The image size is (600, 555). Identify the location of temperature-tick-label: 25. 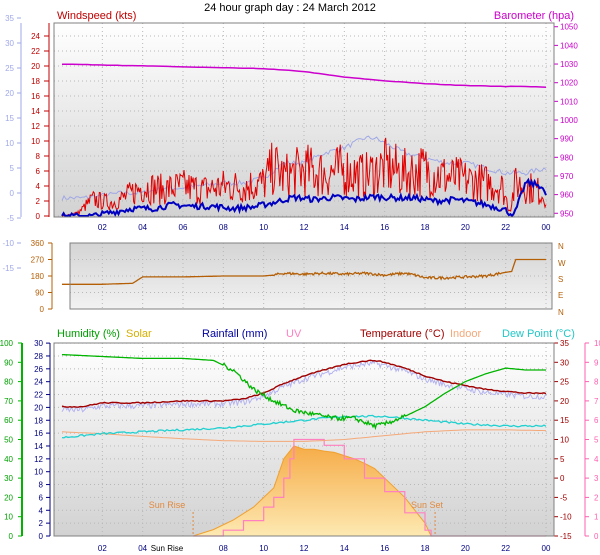
(564, 382).